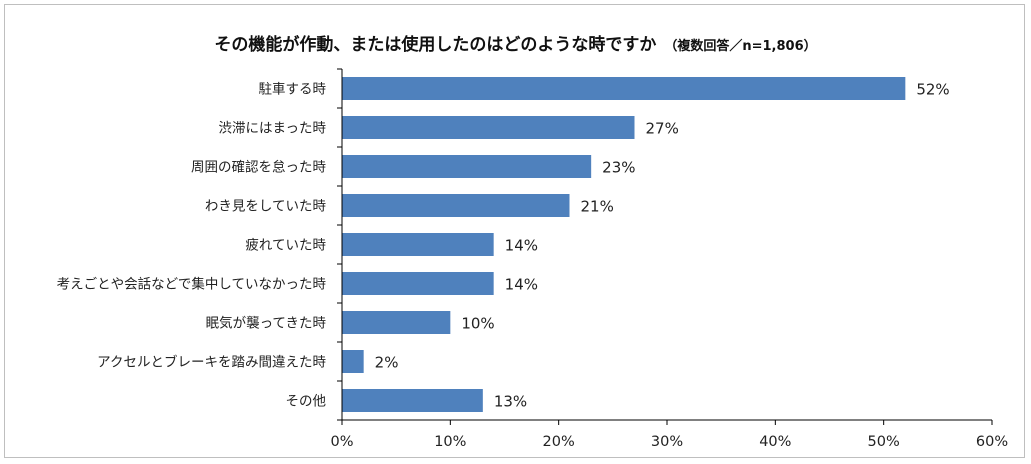  I want to click on chart-title: その機能が作動、または使用したのはどのような時ですか （複数回答／n=1,806）, so click(515, 42).